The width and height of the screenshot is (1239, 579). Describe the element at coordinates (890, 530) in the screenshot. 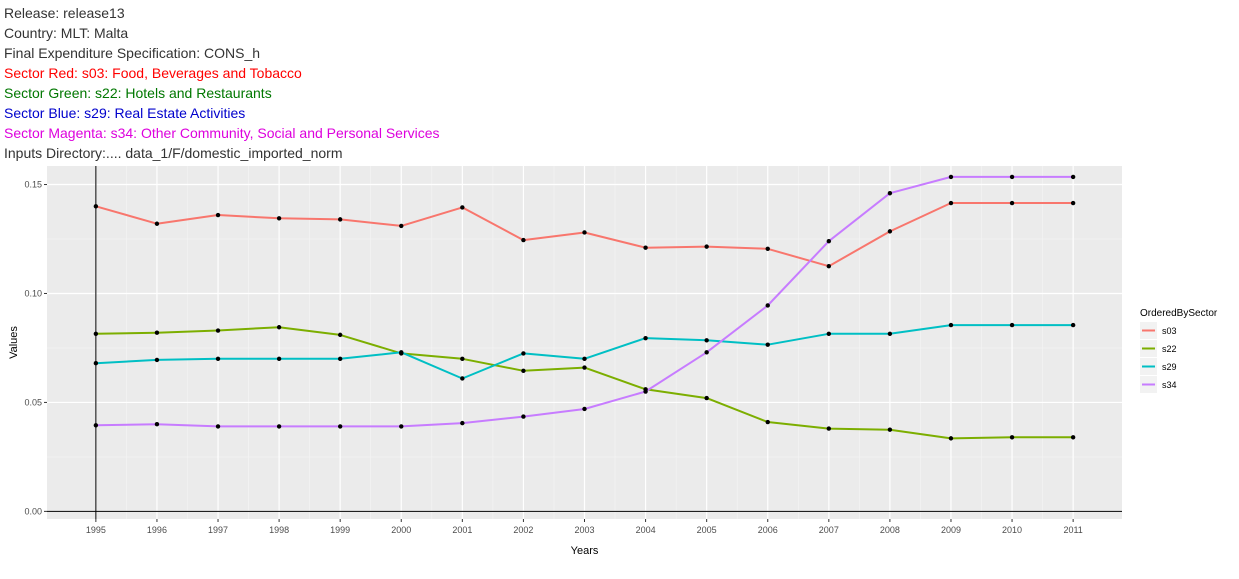

I see `x-tick-label: 2008` at that location.